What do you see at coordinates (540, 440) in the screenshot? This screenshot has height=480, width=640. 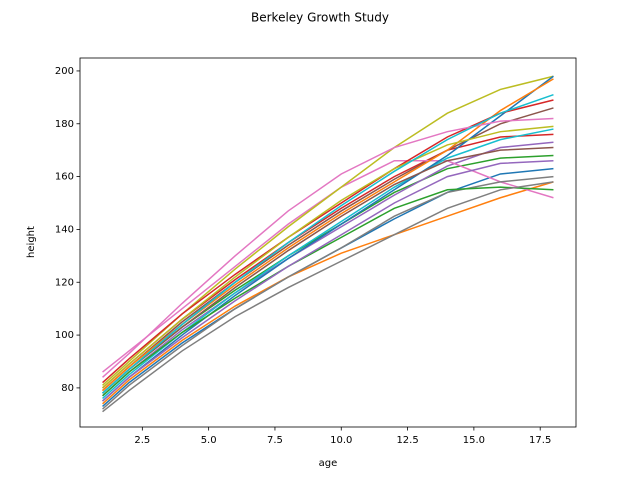 I see `x-tick-label: 17.5` at bounding box center [540, 440].